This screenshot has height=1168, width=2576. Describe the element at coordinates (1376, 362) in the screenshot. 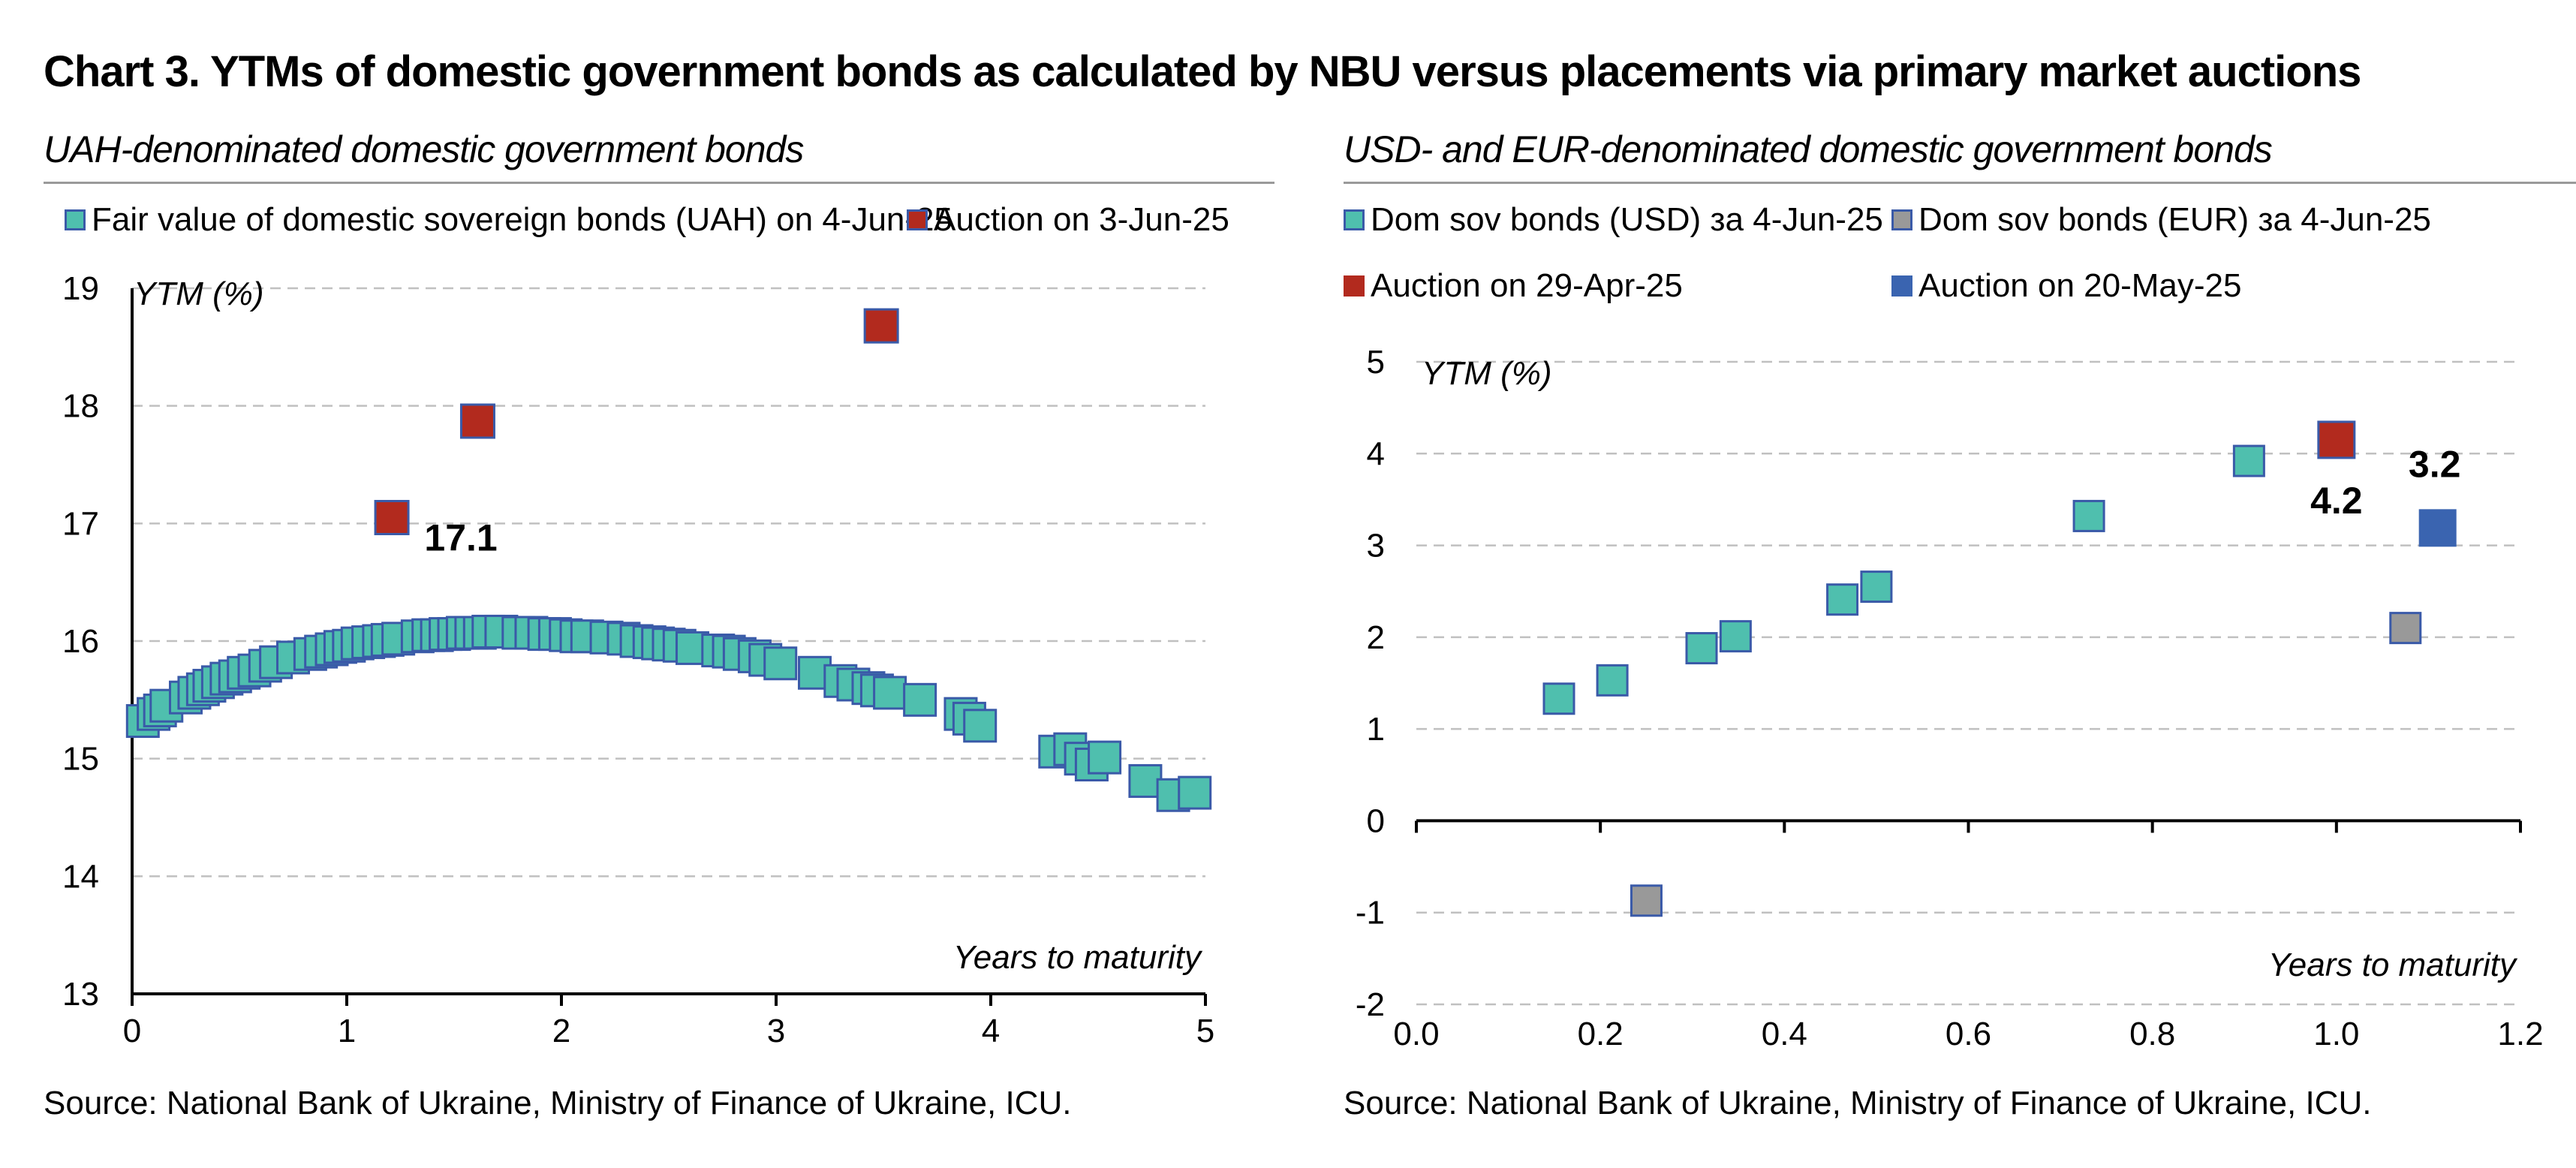

I see `right-y-tick-label: 5` at that location.